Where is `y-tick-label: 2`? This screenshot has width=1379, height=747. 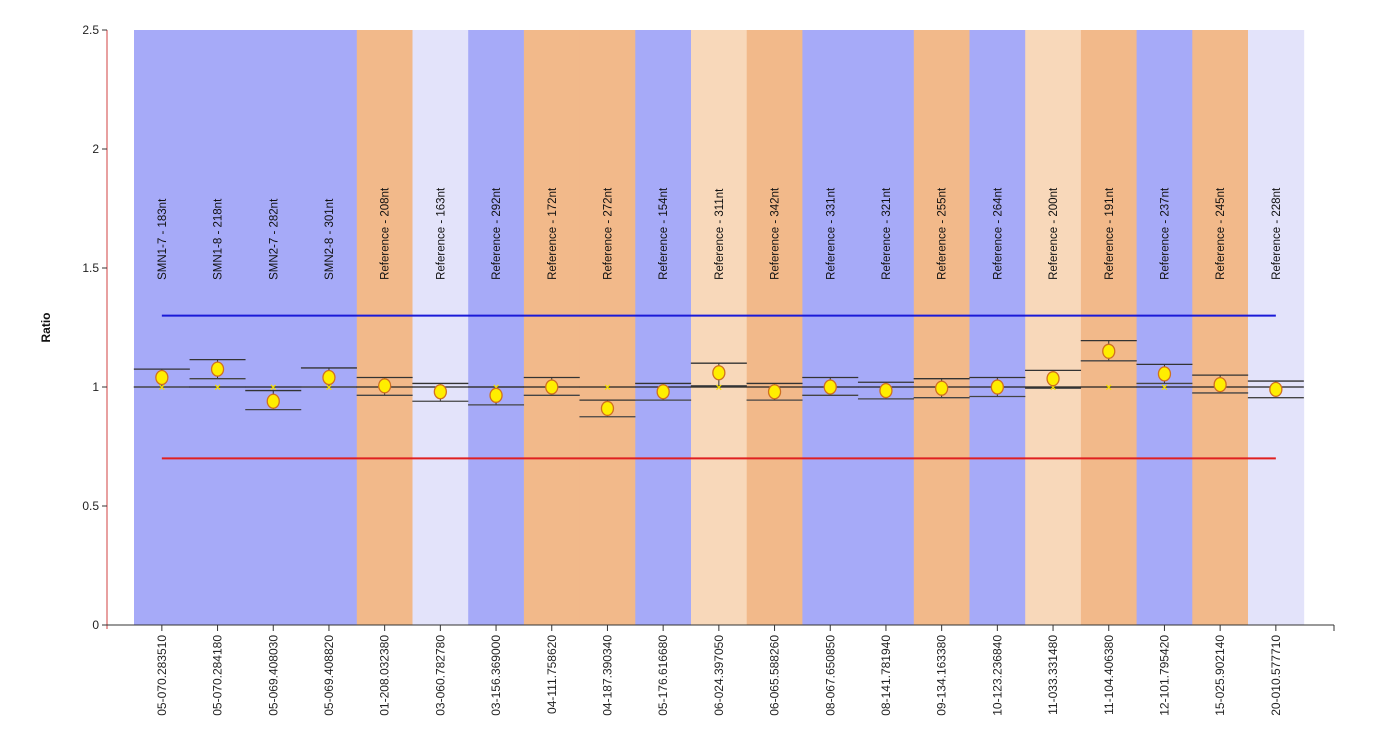 y-tick-label: 2 is located at coordinates (95, 149).